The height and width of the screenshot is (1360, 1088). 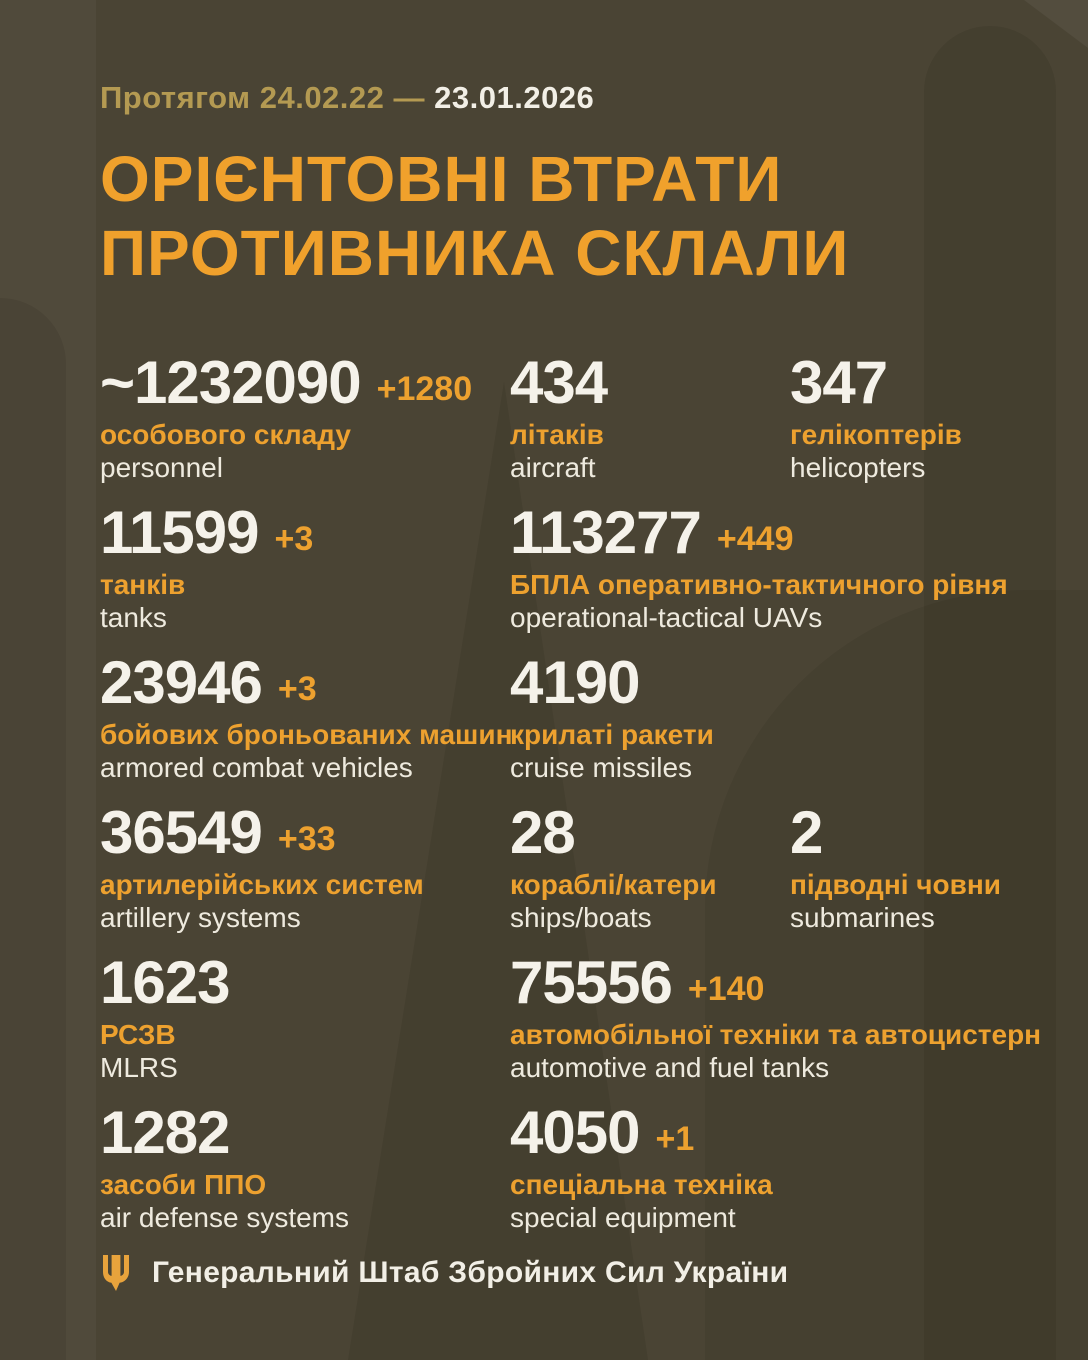 What do you see at coordinates (575, 1132) in the screenshot?
I see `stat-value: 4050` at bounding box center [575, 1132].